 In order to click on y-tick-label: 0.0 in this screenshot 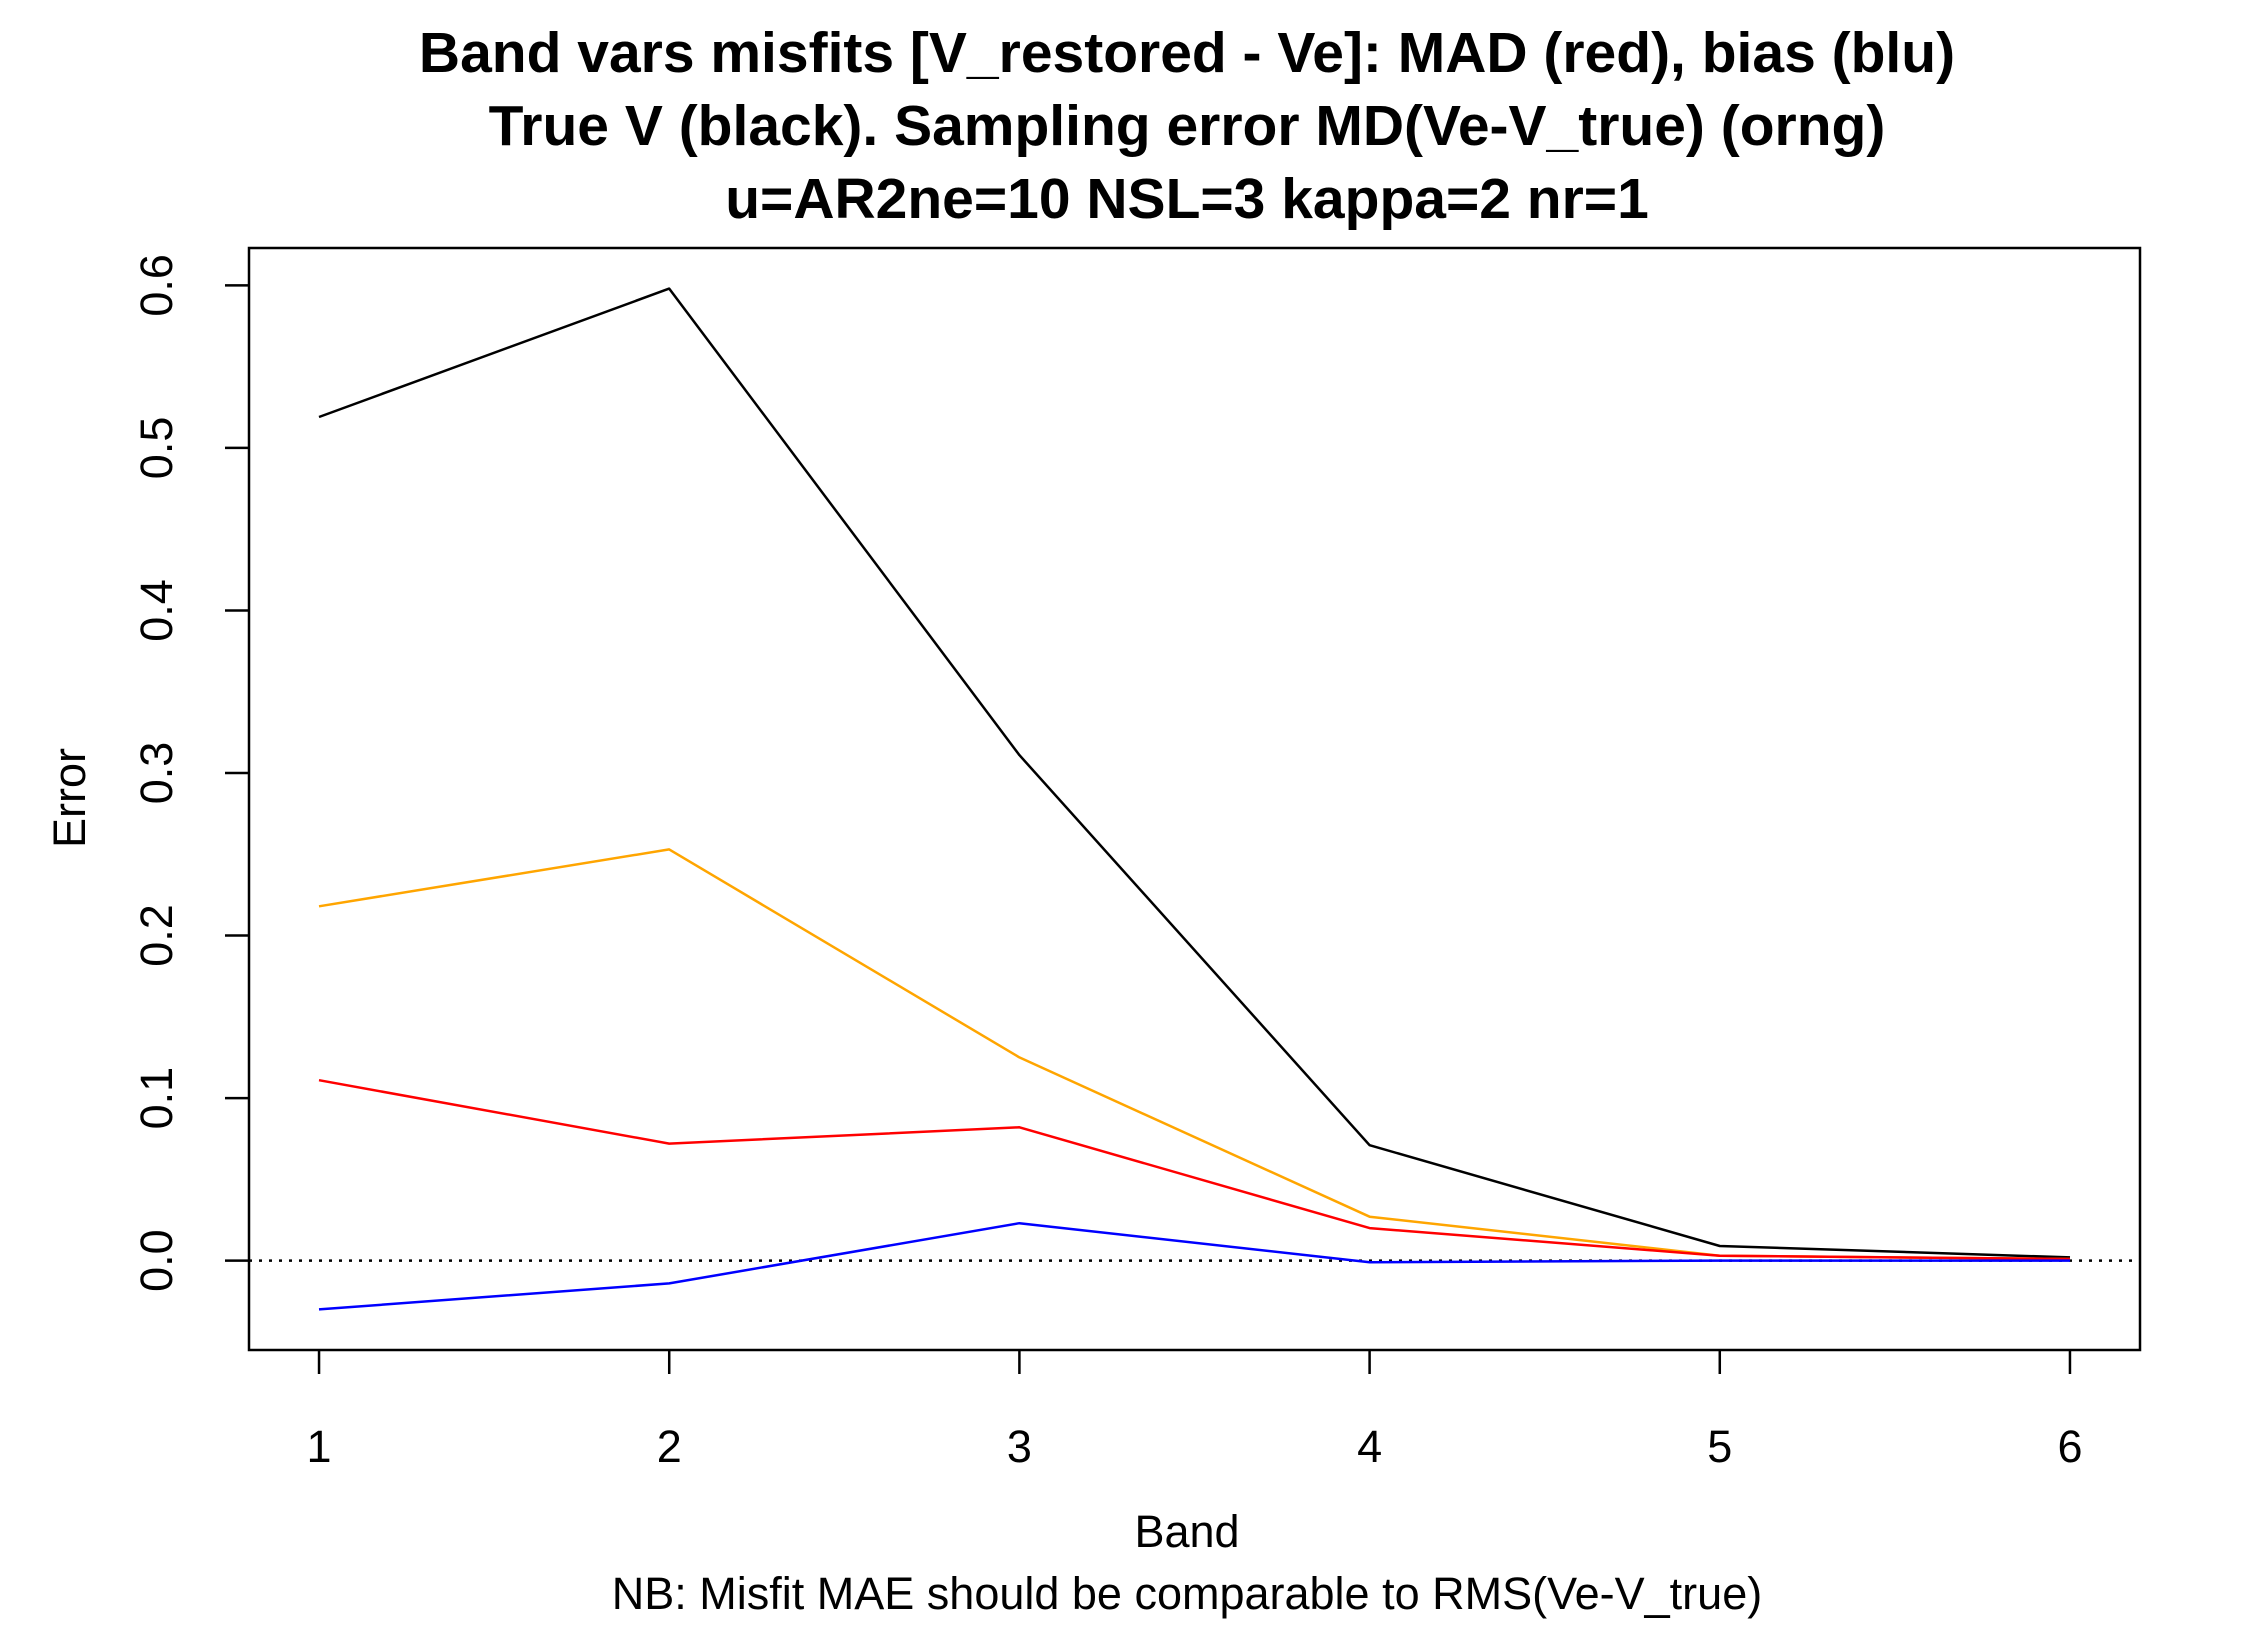, I will do `click(156, 1260)`.